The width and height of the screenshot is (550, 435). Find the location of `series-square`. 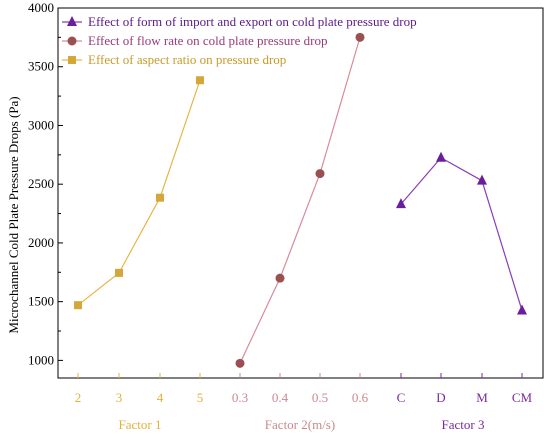

series-square is located at coordinates (139, 193).